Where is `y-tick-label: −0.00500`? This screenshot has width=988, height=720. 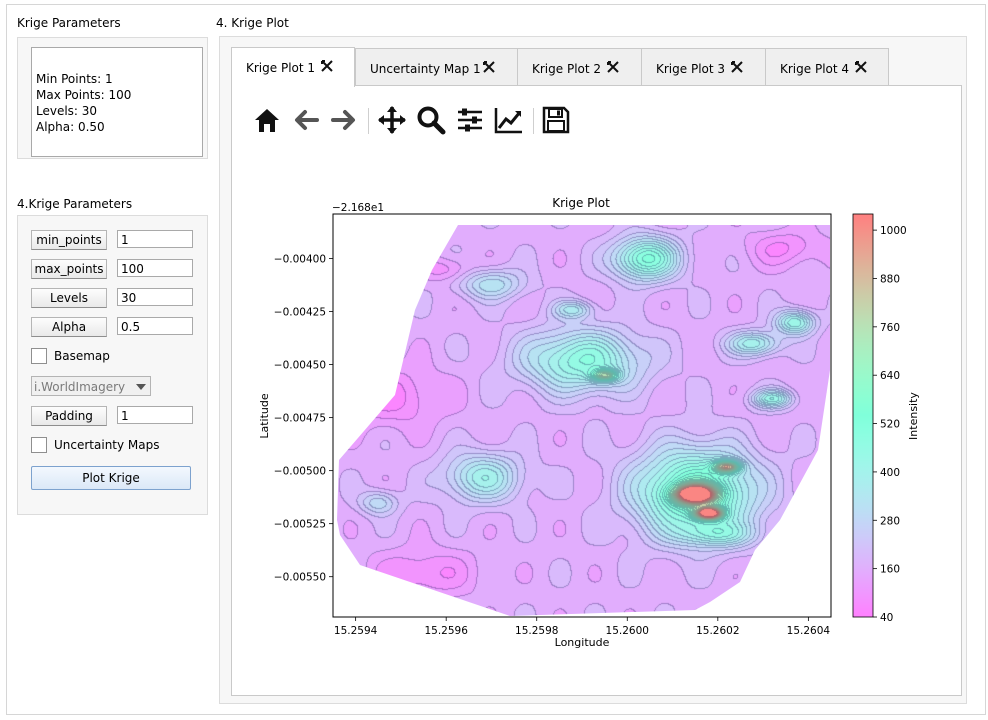 y-tick-label: −0.00500 is located at coordinates (300, 472).